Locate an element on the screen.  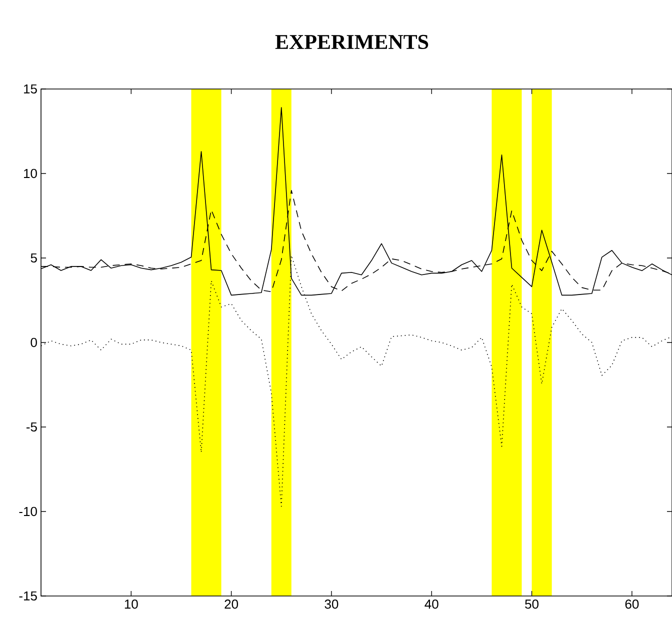
y-tick-label: 10 is located at coordinates (30, 173).